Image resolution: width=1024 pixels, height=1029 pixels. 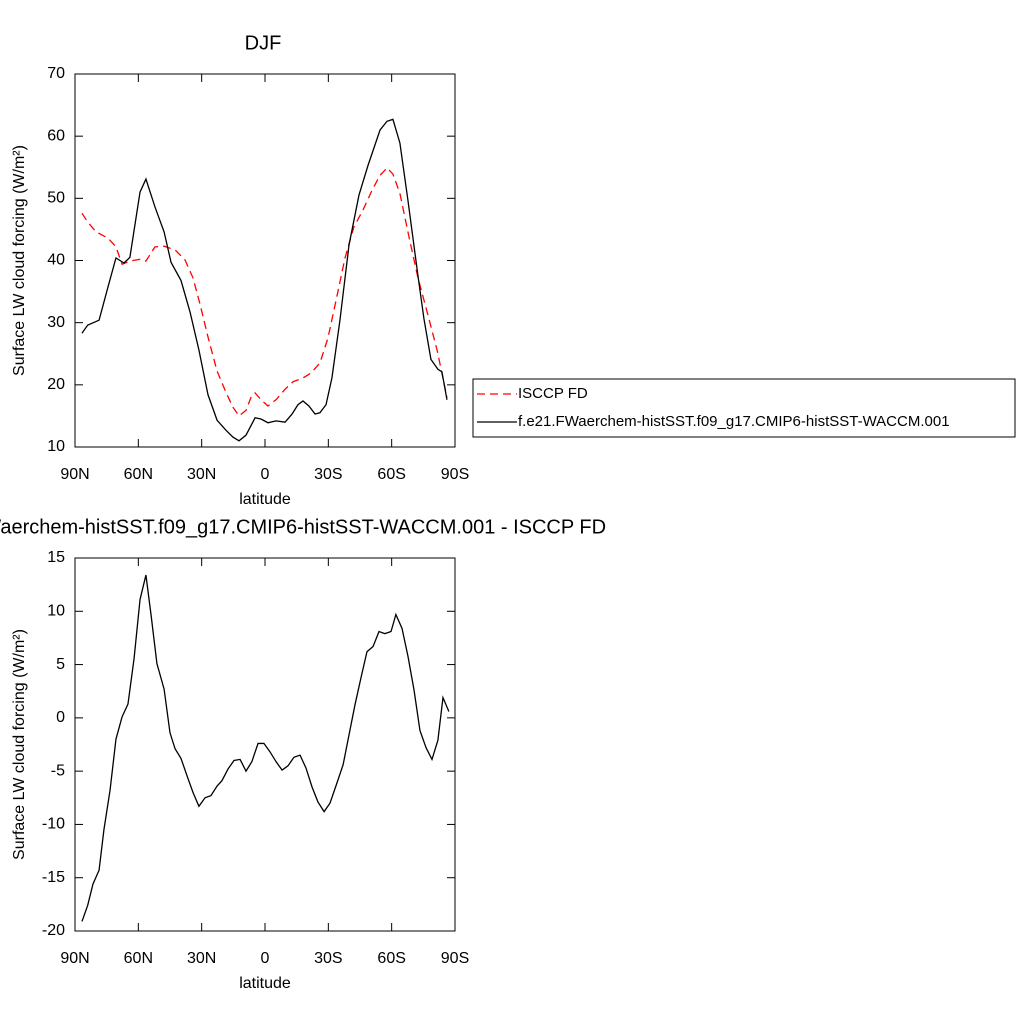 What do you see at coordinates (56, 557) in the screenshot?
I see `y-tick-label: 15` at bounding box center [56, 557].